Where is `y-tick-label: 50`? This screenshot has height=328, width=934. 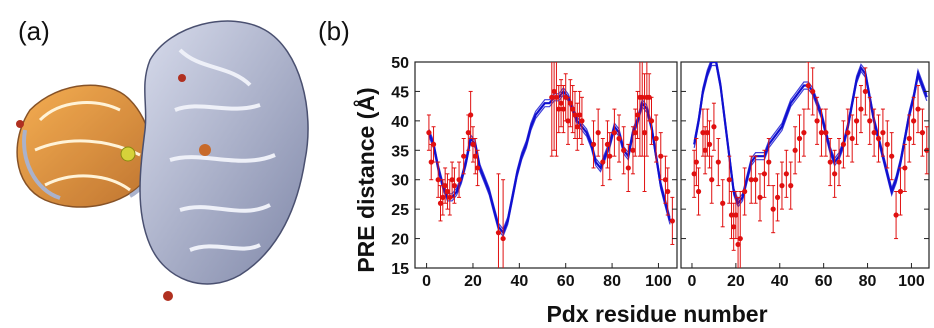 y-tick-label: 50 is located at coordinates (400, 63).